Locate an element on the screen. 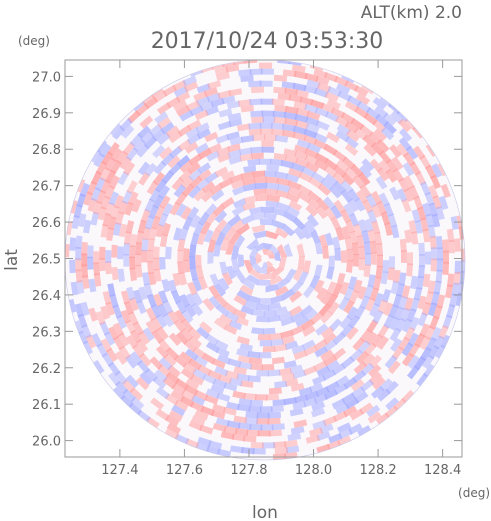 The image size is (491, 521). timestamp-title: 2017/10/24 03:53:30 is located at coordinates (267, 41).